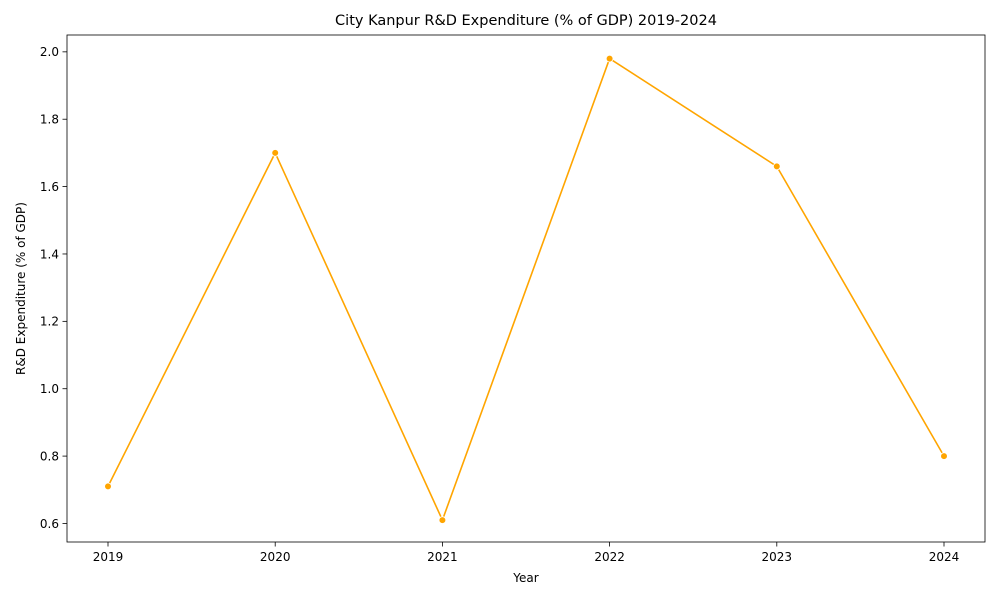  What do you see at coordinates (49, 254) in the screenshot?
I see `y-tick-label: 1.4` at bounding box center [49, 254].